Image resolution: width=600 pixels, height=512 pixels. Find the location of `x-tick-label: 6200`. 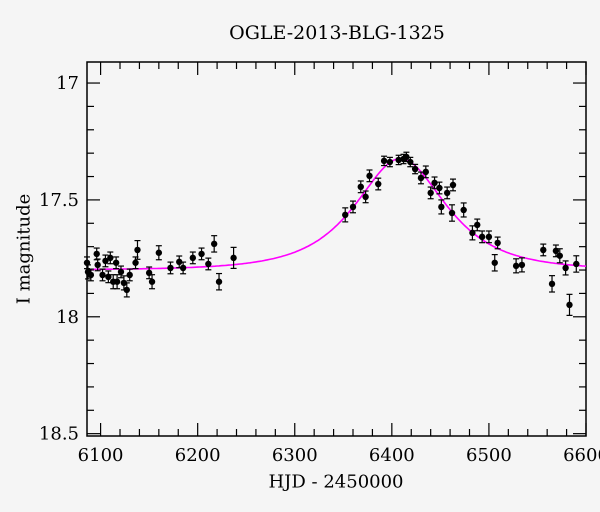

x-tick-label: 6200 is located at coordinates (198, 455).